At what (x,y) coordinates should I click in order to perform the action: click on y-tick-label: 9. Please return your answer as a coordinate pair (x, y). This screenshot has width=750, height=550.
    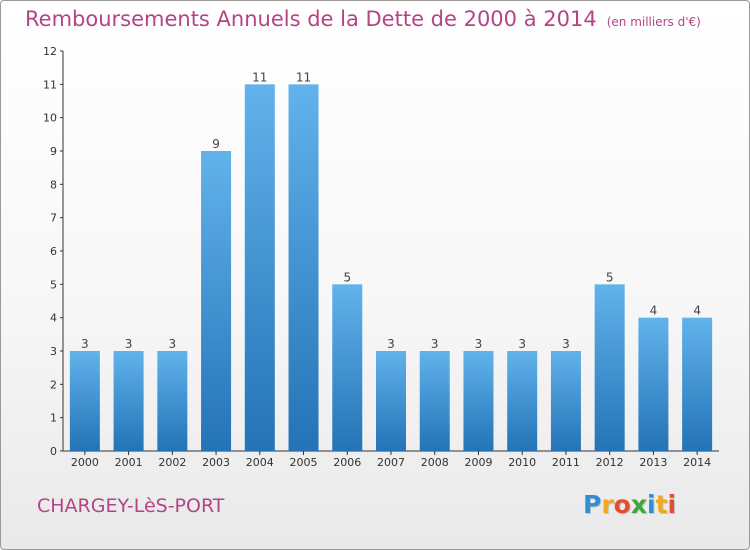
    Looking at the image, I should click on (53, 151).